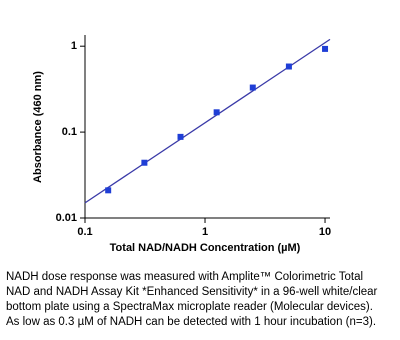  Describe the element at coordinates (84, 232) in the screenshot. I see `x-tick-label: 0.1` at that location.